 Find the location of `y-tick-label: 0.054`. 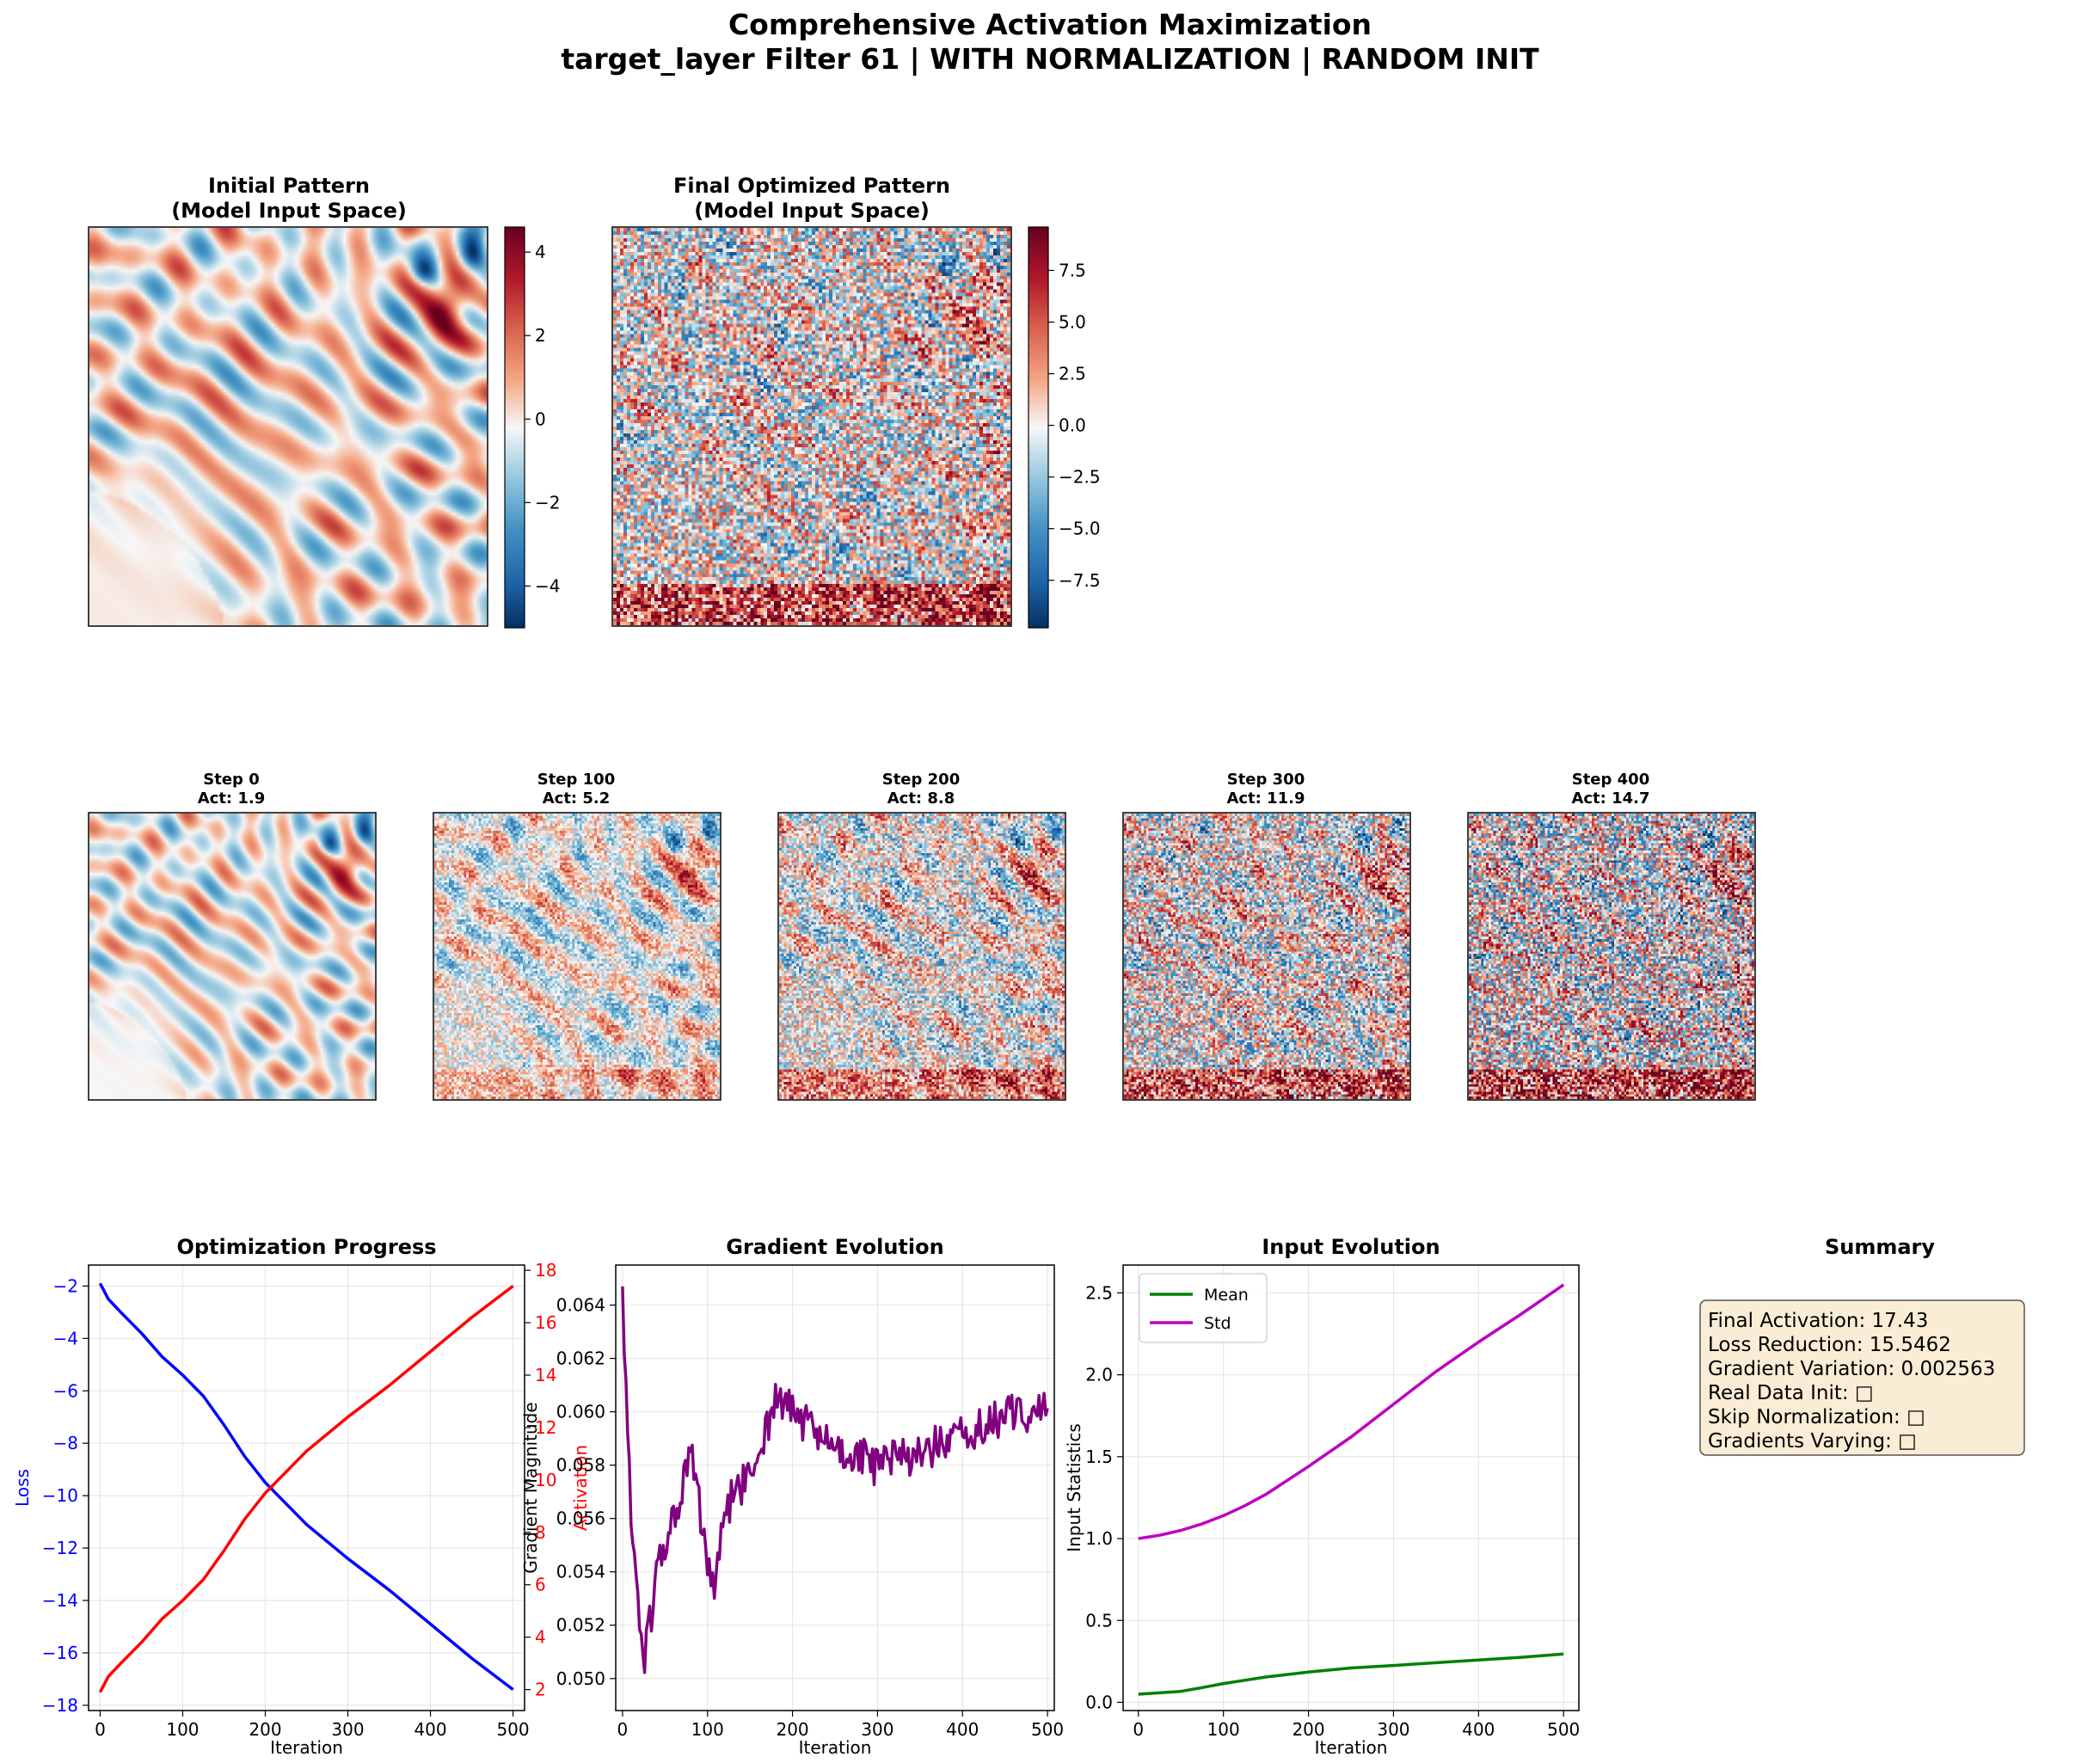

y-tick-label: 0.054 is located at coordinates (580, 1572).